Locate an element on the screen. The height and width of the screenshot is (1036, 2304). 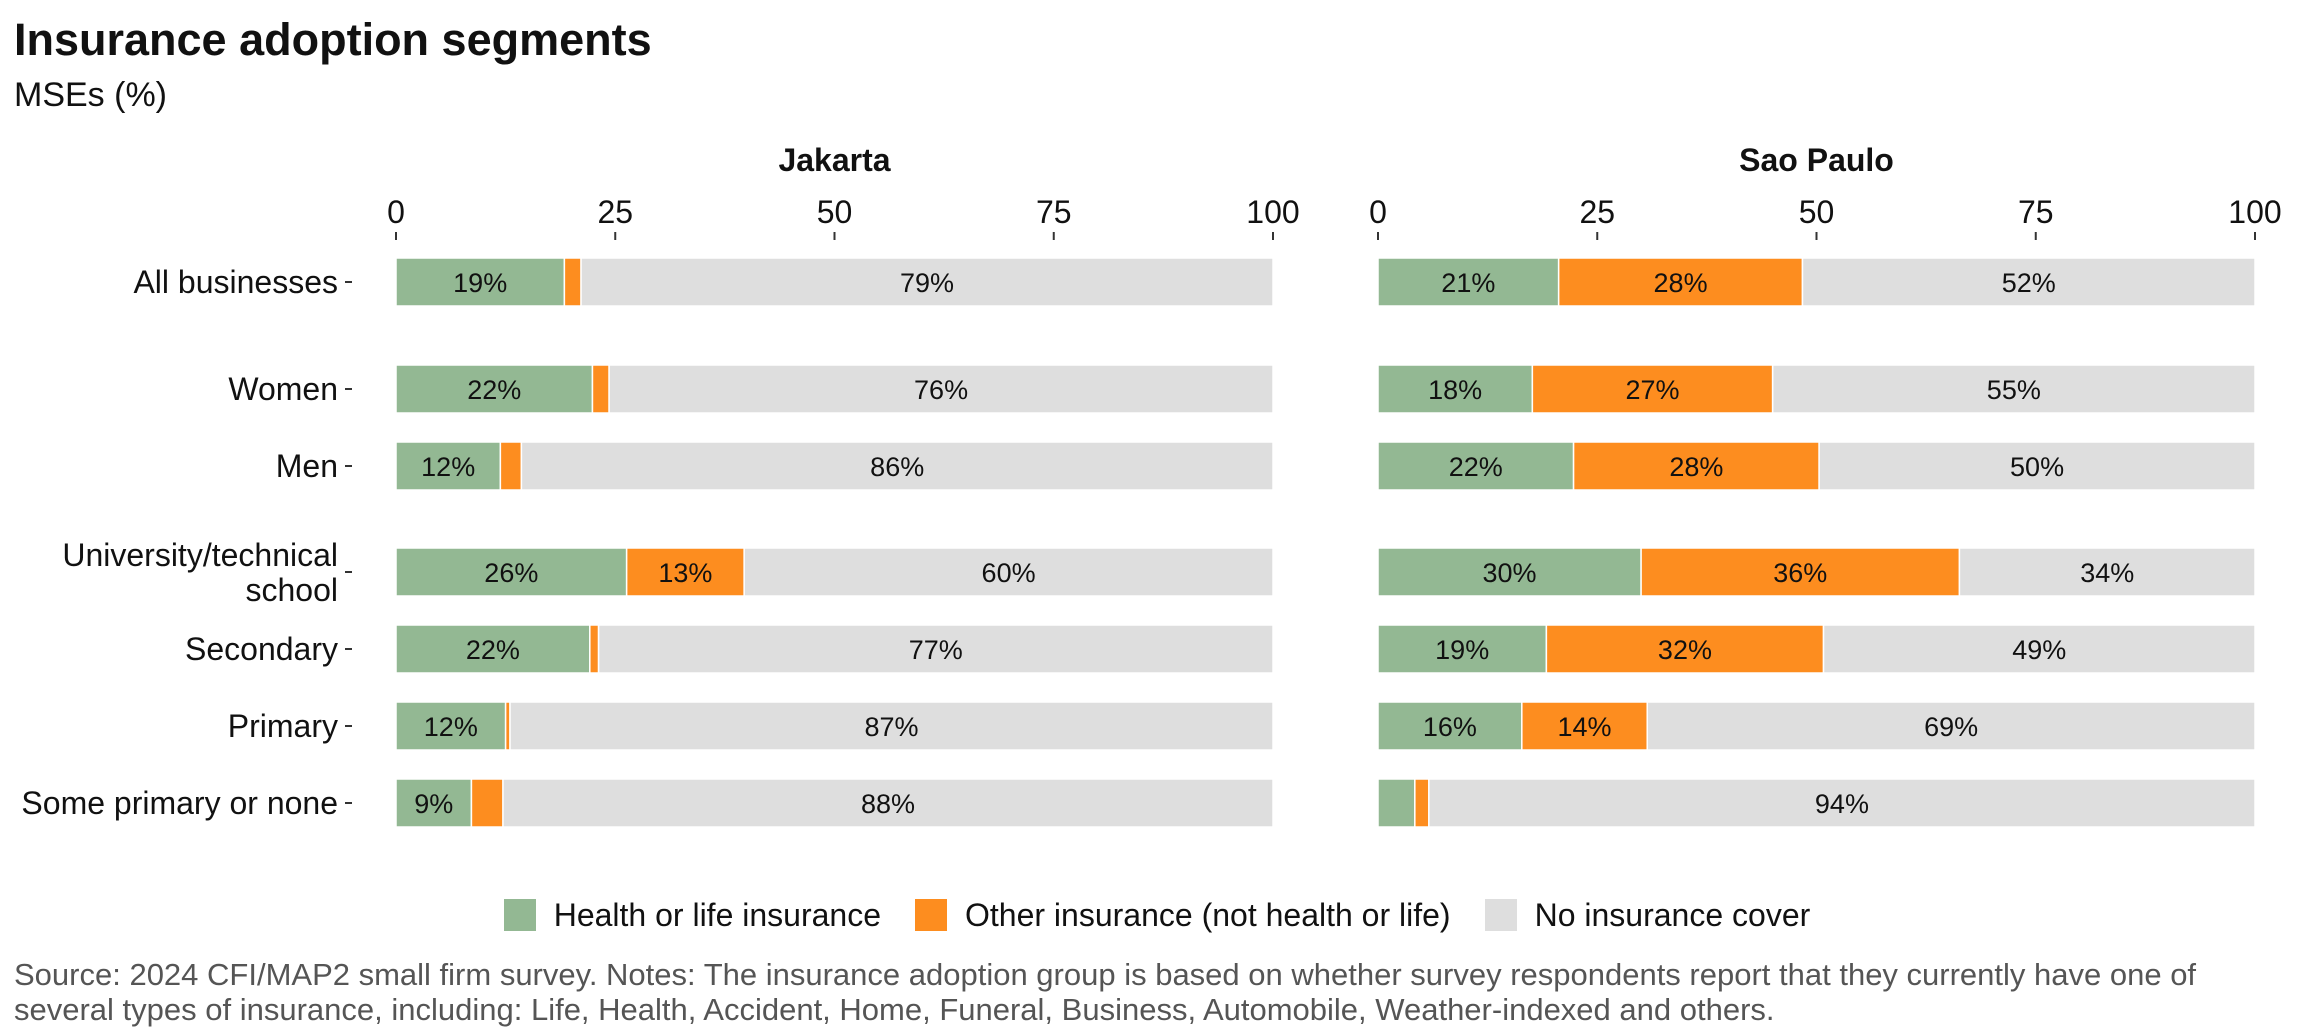
category-label: Men is located at coordinates (307, 466).